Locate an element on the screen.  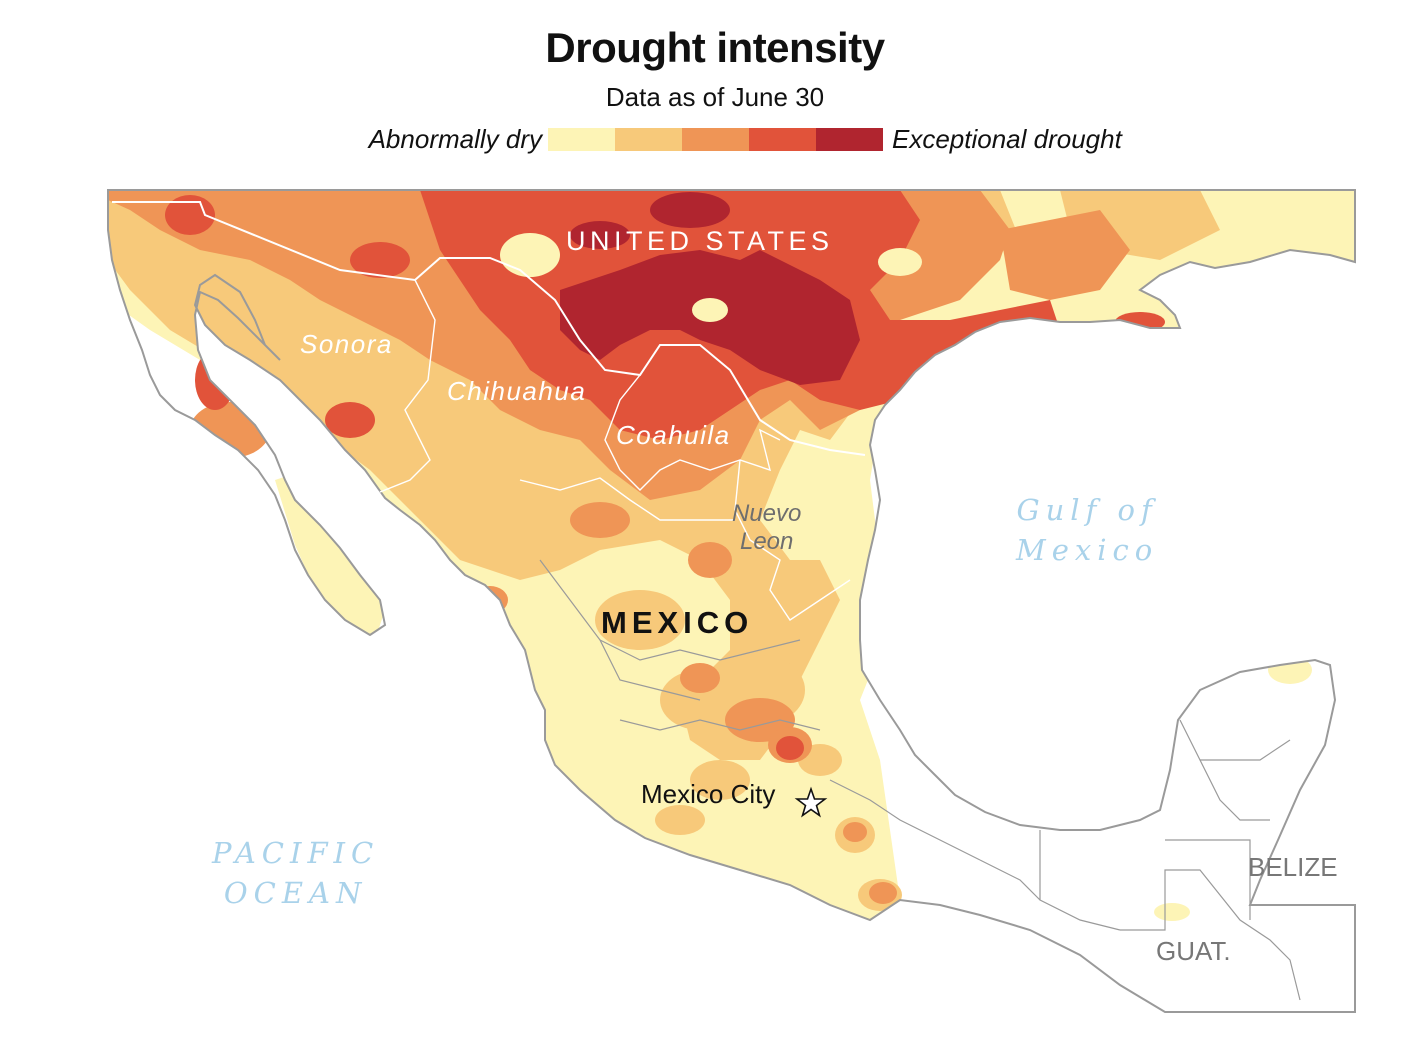
label-united-states: UNITED STATES is located at coordinates (700, 241).